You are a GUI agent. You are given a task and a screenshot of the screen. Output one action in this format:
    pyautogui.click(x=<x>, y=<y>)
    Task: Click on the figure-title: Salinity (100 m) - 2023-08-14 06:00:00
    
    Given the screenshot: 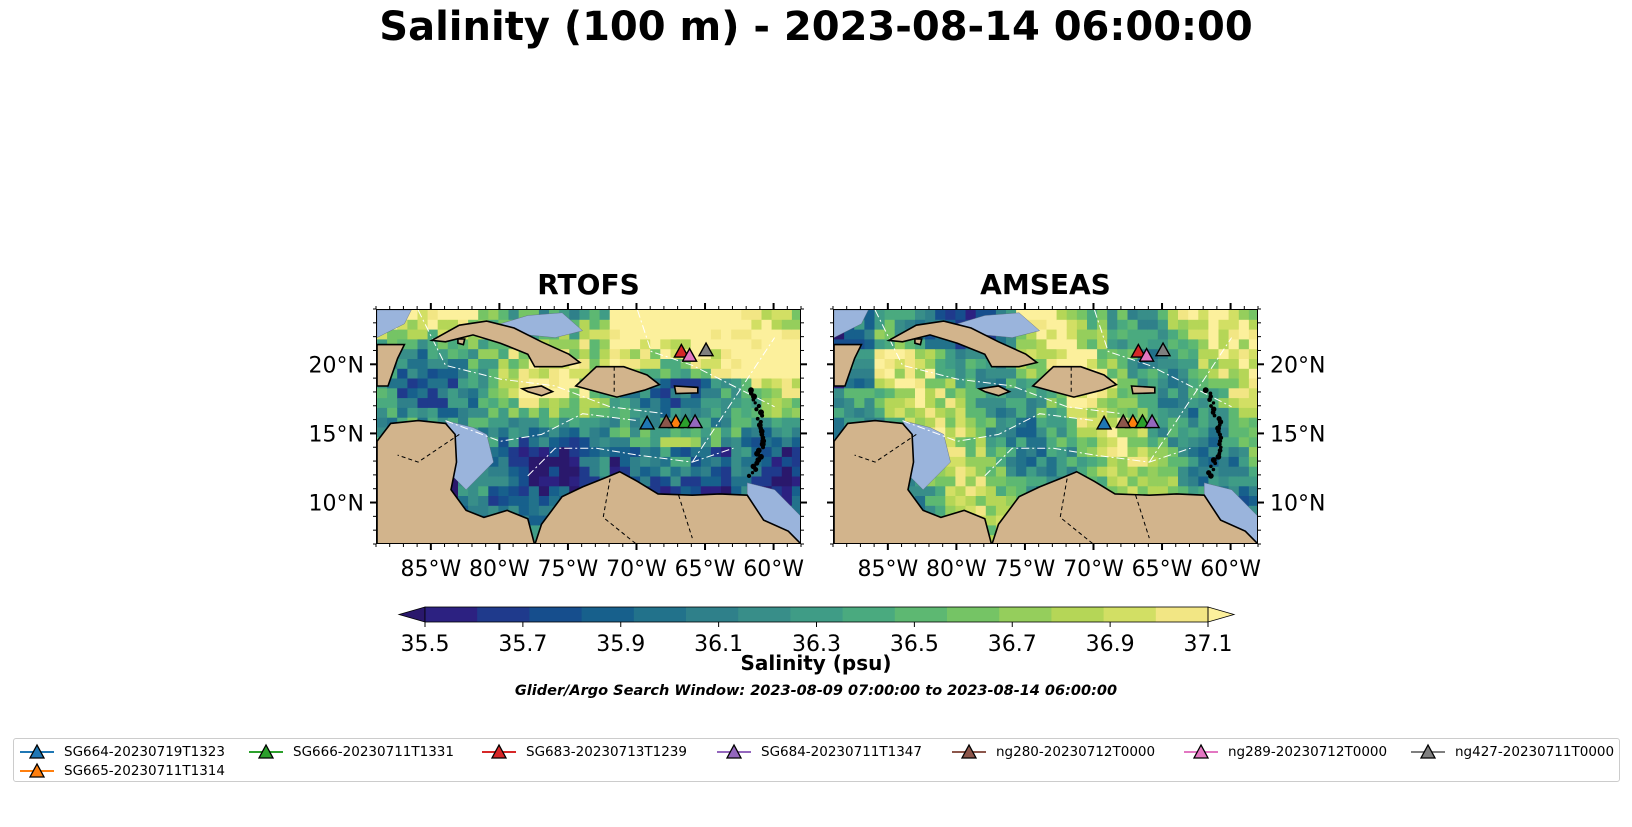 What is the action you would take?
    pyautogui.click(x=816, y=27)
    